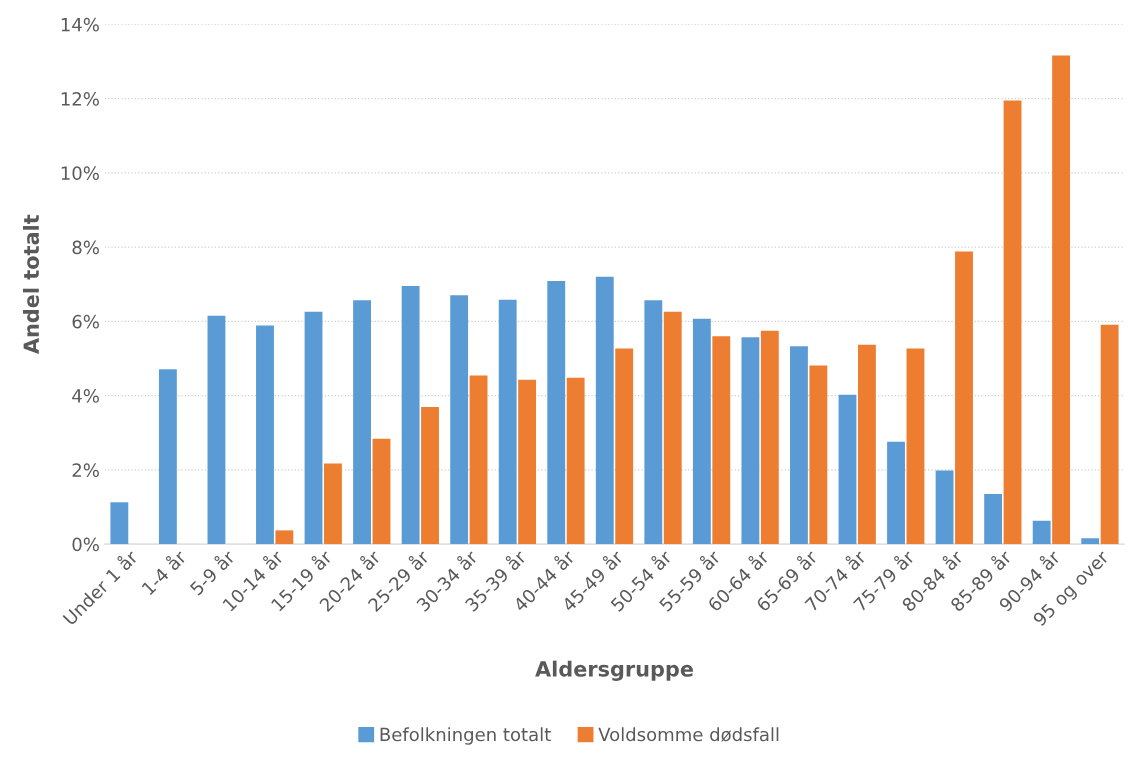 The image size is (1139, 761). Describe the element at coordinates (688, 734) in the screenshot. I see `legend-label: Voldsomme dødsfall` at that location.